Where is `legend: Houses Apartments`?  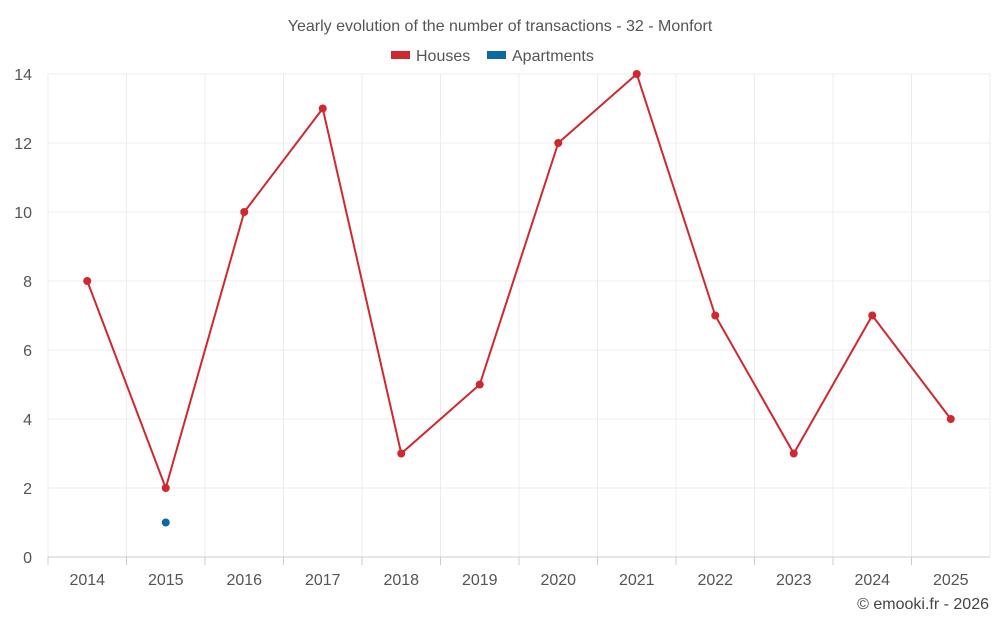
legend: Houses Apartments is located at coordinates (492, 56).